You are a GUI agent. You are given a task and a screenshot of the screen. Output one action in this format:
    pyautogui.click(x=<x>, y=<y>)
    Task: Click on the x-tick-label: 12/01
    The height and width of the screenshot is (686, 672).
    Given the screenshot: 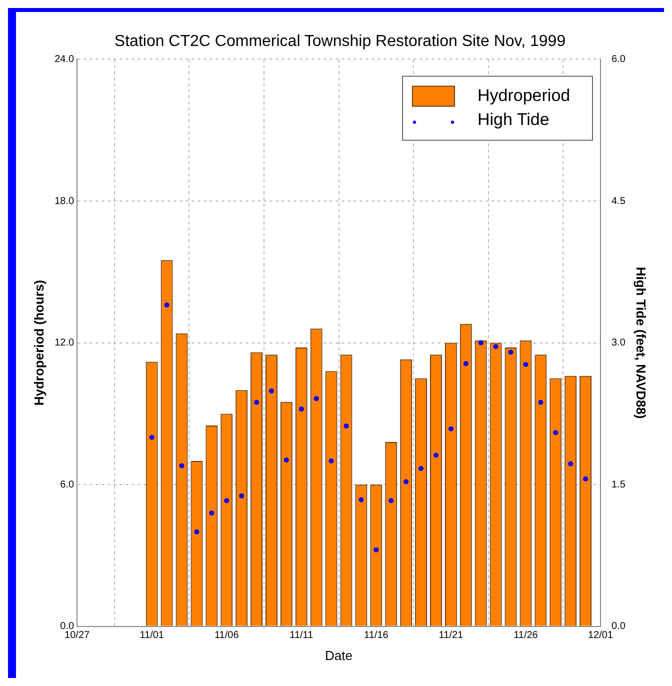 What is the action you would take?
    pyautogui.click(x=601, y=636)
    